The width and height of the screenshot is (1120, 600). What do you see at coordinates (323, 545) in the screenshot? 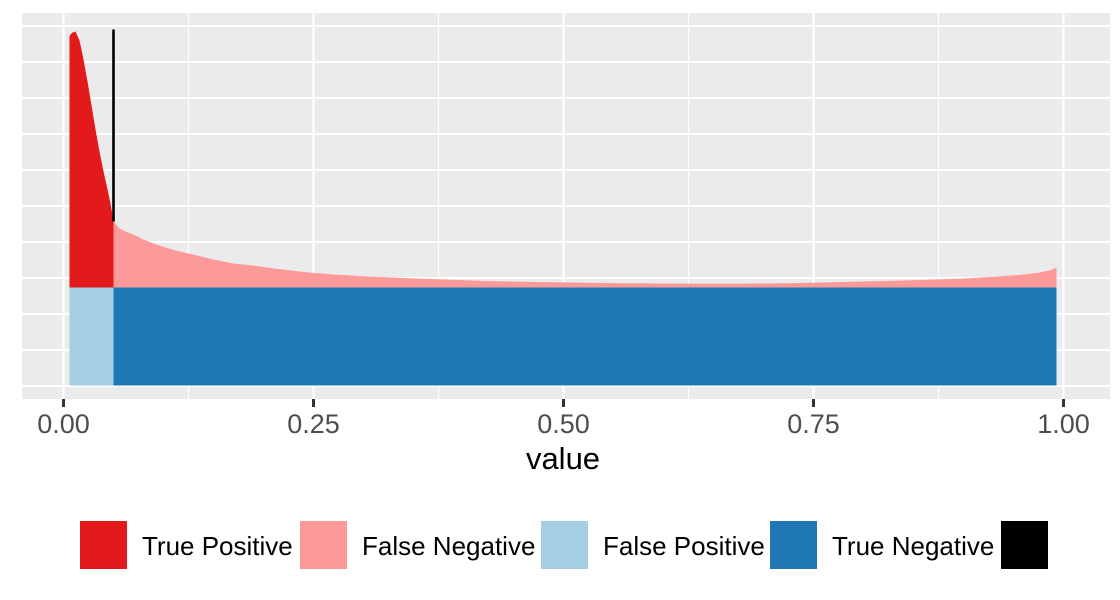
I see `legend-swatch-false-negative` at bounding box center [323, 545].